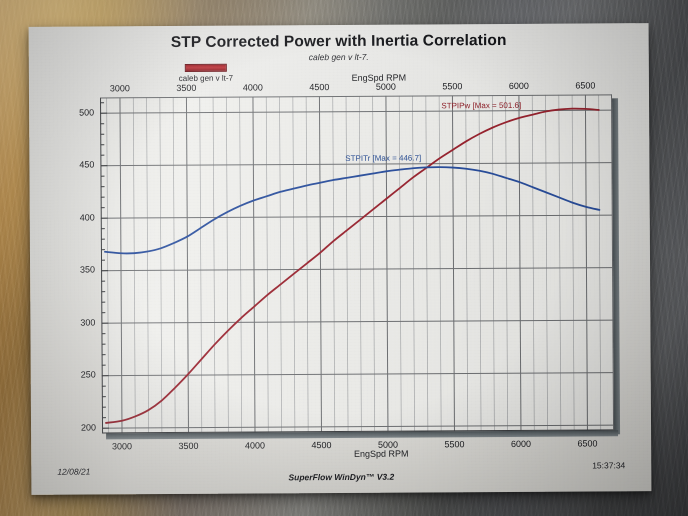 The image size is (688, 516). What do you see at coordinates (481, 105) in the screenshot?
I see `annotation-stpipw-max: STPIPw [Max = 501.6]` at bounding box center [481, 105].